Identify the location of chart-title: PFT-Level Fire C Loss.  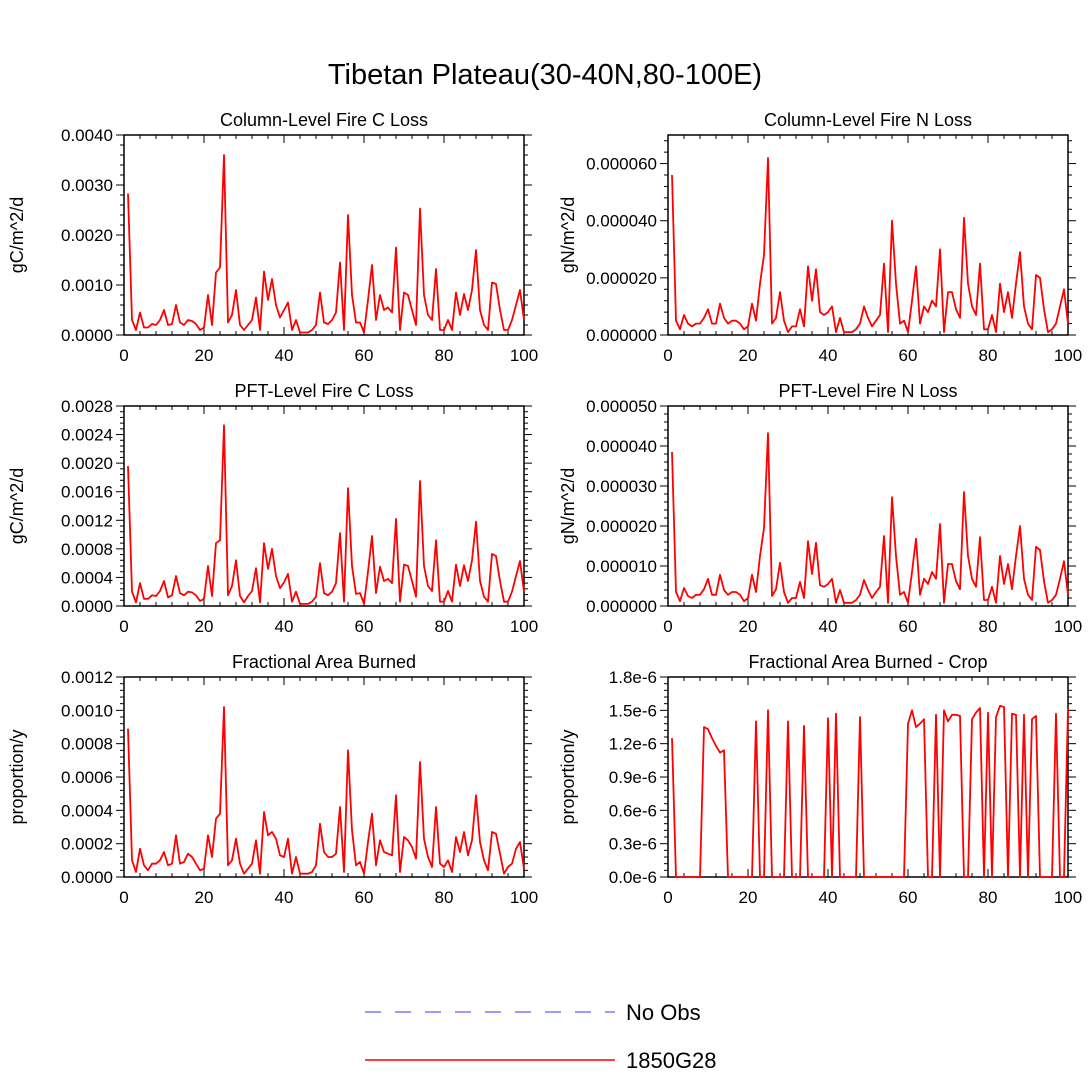
(323, 391).